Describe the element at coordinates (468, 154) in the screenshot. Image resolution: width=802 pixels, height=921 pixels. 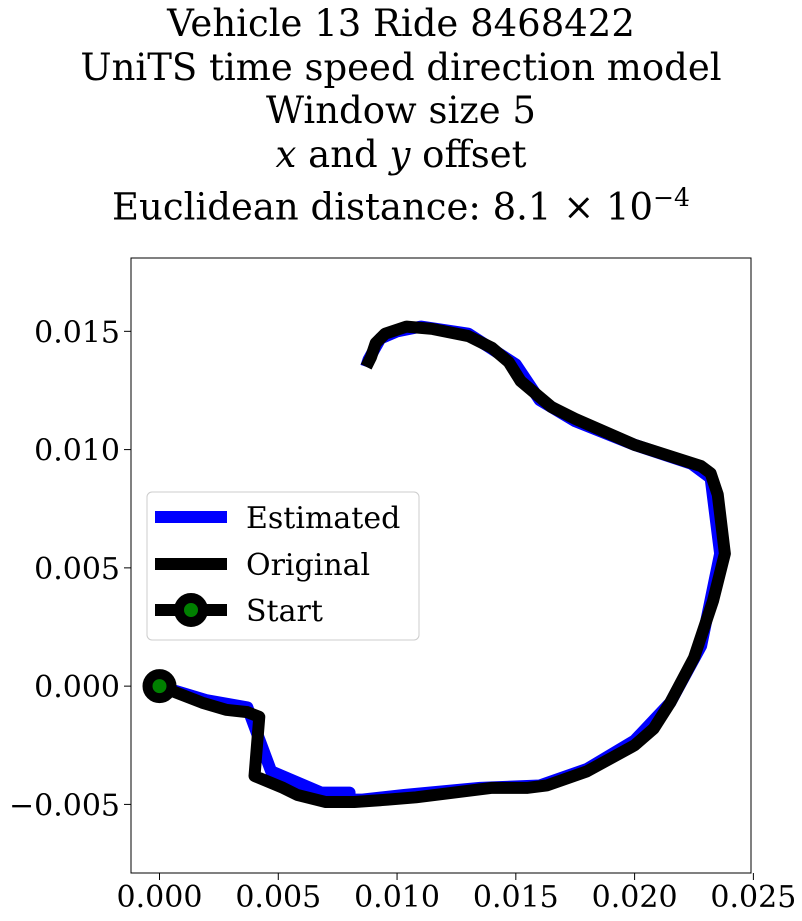
I see `title-offset-text: offset` at that location.